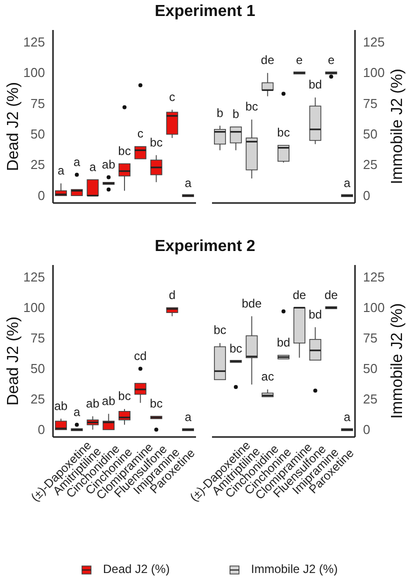 The image size is (407, 583). Describe the element at coordinates (205, 11) in the screenshot. I see `chart-title: Experiment 1` at that location.